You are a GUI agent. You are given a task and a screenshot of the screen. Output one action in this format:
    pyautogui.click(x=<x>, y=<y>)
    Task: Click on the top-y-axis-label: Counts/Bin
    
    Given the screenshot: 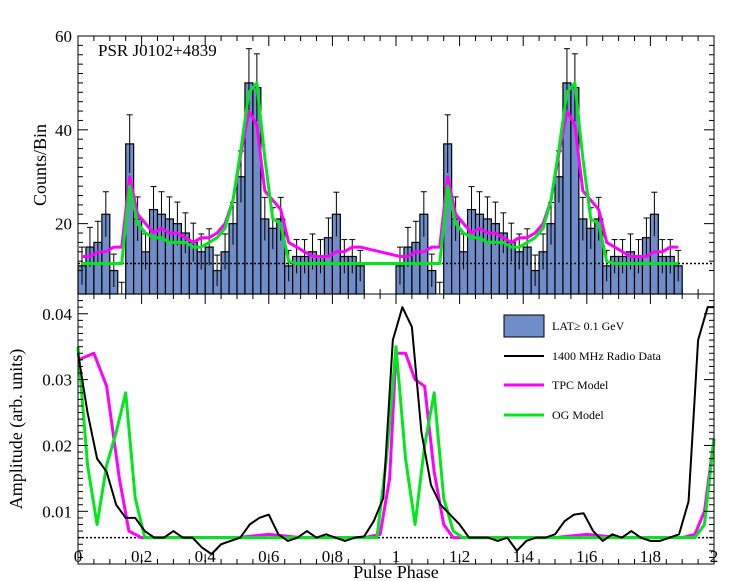 What is the action you would take?
    pyautogui.click(x=40, y=165)
    